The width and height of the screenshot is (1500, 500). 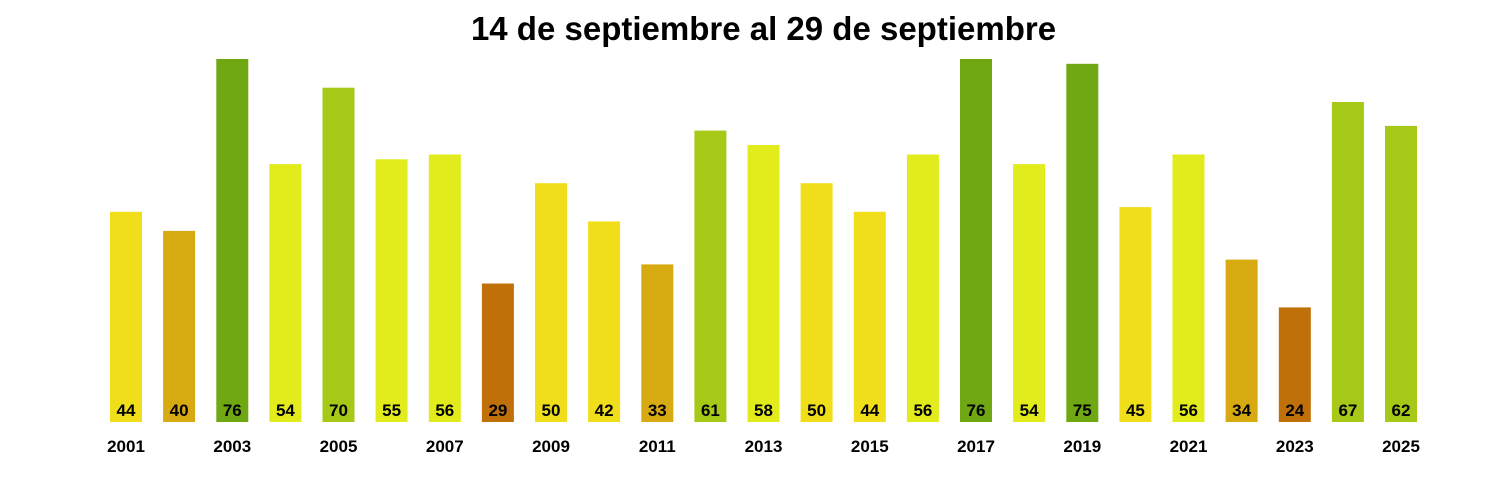 What do you see at coordinates (976, 446) in the screenshot?
I see `x-tick-2017: 2017` at bounding box center [976, 446].